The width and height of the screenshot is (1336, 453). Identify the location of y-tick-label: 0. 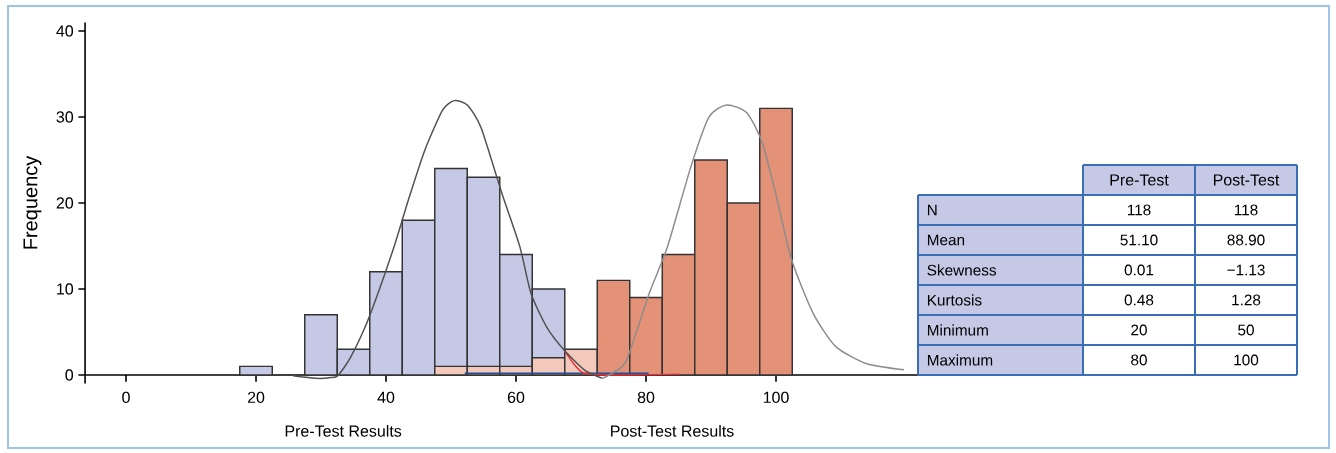
(69, 375).